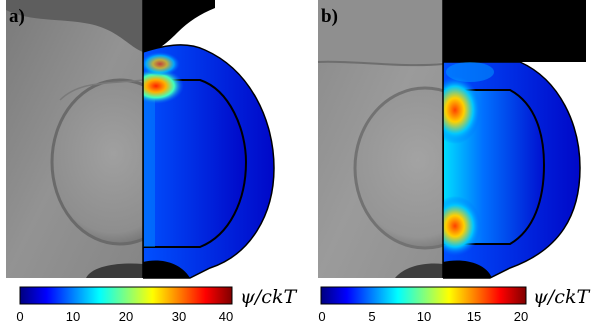 The image size is (595, 325). Describe the element at coordinates (454, 305) in the screenshot. I see `panel-b-colorbar: 0 5 10 15 20 ψ/ckT` at that location.